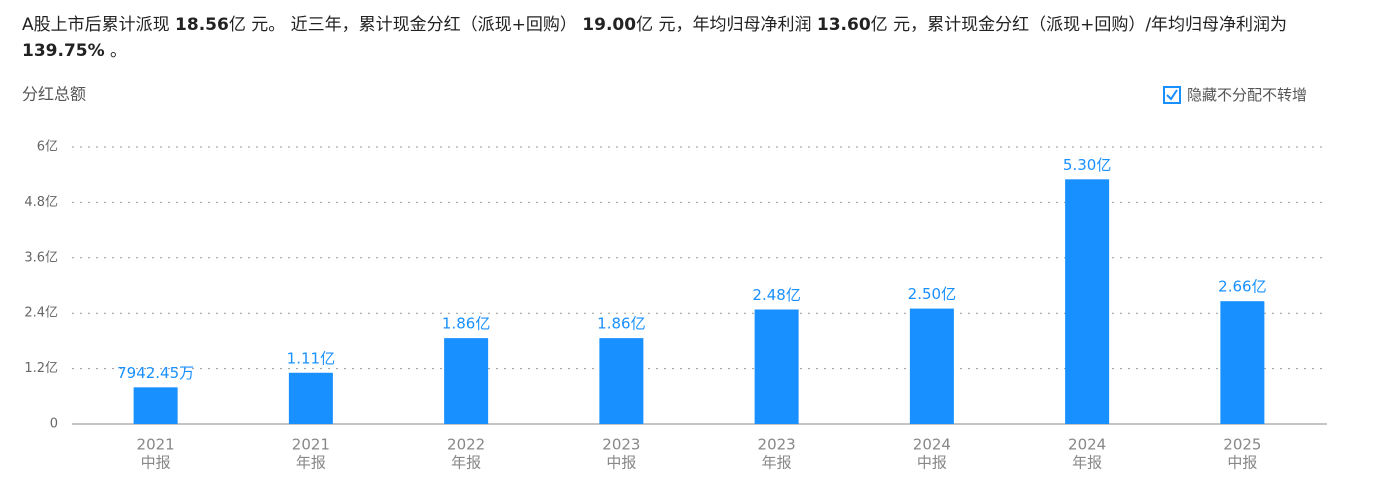 The image size is (1383, 477). Describe the element at coordinates (1087, 165) in the screenshot. I see `value-label: 5.30亿` at that location.